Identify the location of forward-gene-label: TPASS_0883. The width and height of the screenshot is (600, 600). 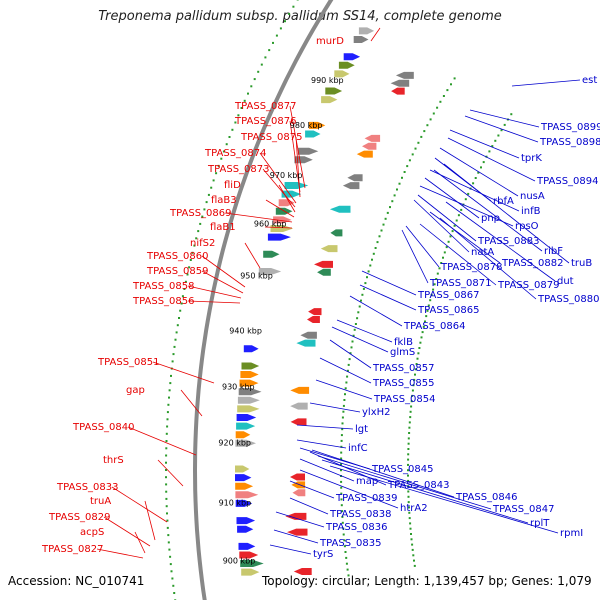
(508, 241).